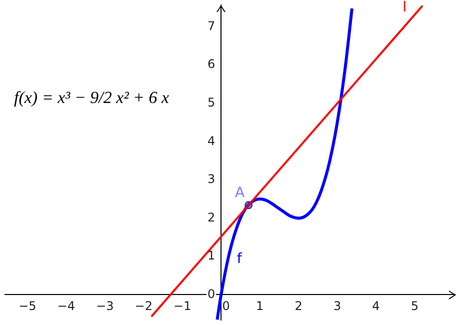  I want to click on x-tick-label: 3, so click(337, 305).